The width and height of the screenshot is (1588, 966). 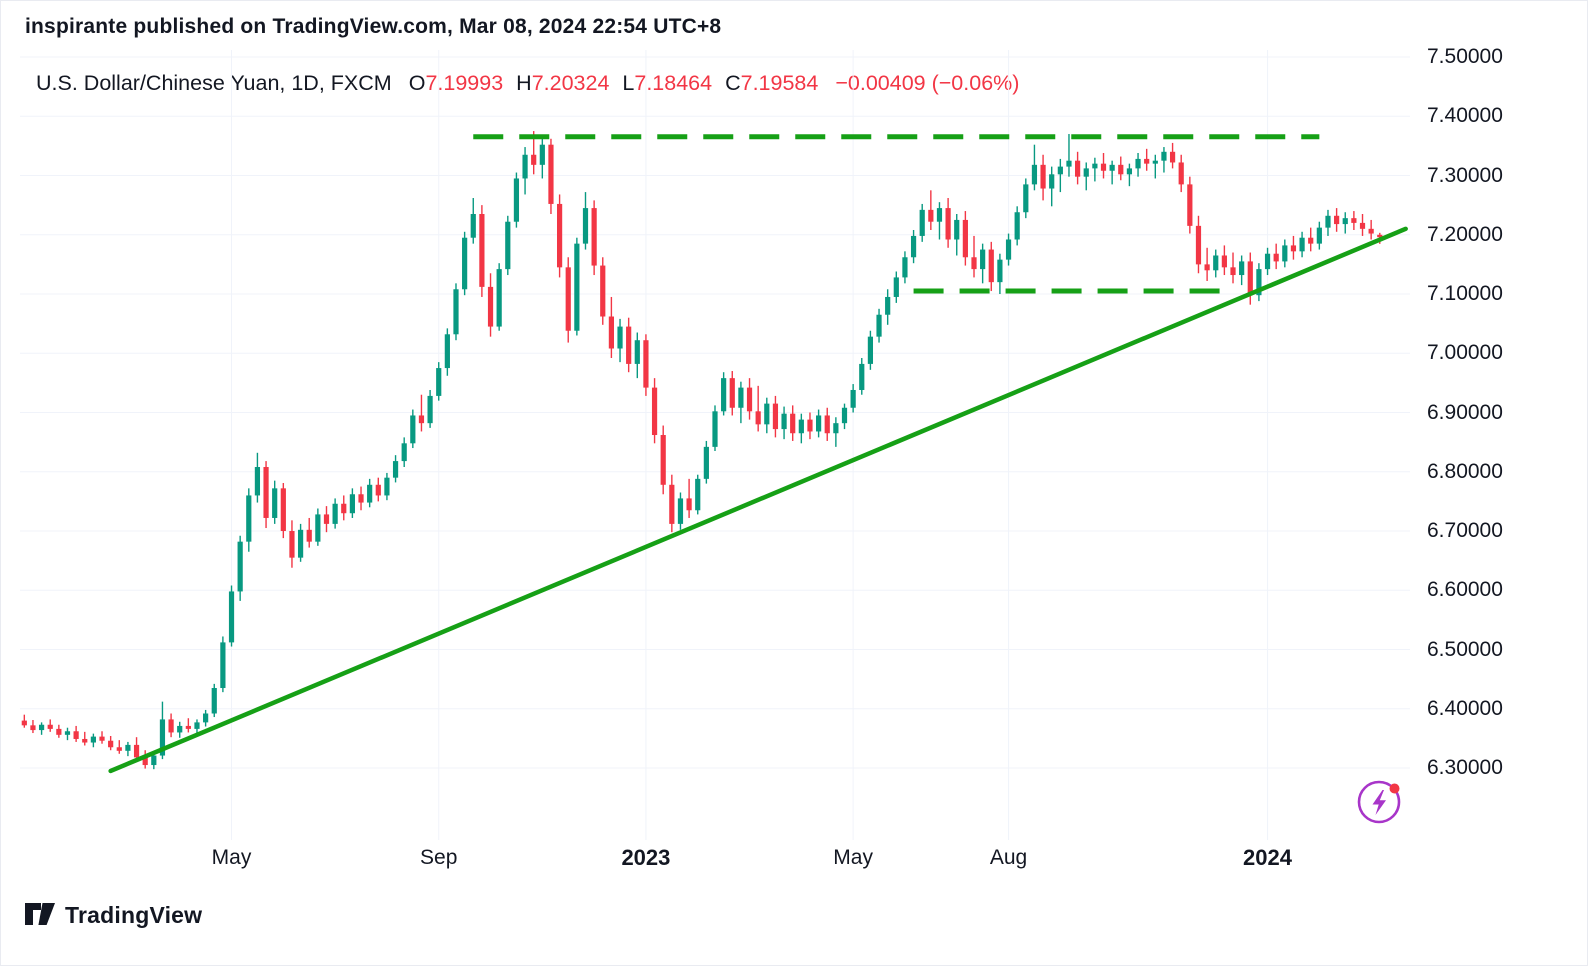 I want to click on time-tick-label: May, so click(x=231, y=857).